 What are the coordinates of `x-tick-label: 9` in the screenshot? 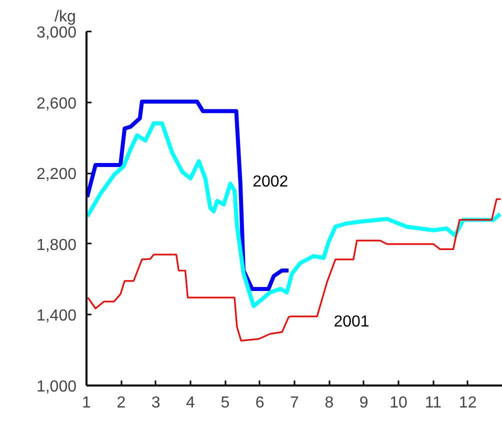 It's located at (363, 403).